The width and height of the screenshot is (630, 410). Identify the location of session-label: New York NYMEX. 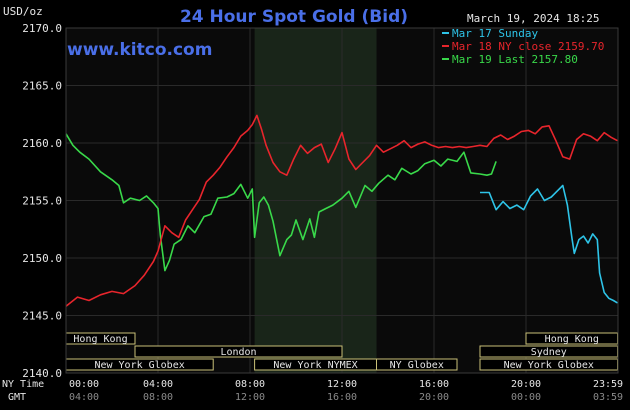
(315, 365).